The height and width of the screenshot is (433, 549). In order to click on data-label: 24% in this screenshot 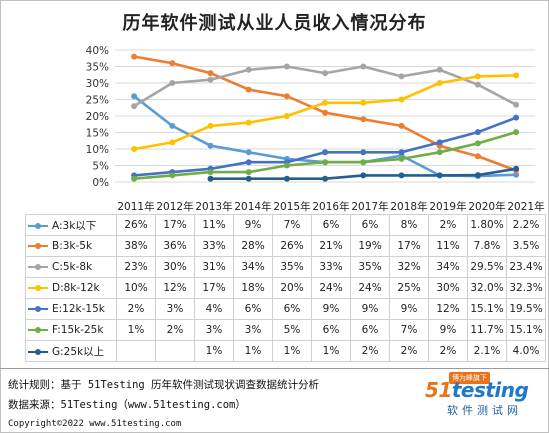, I will do `click(370, 288)`.